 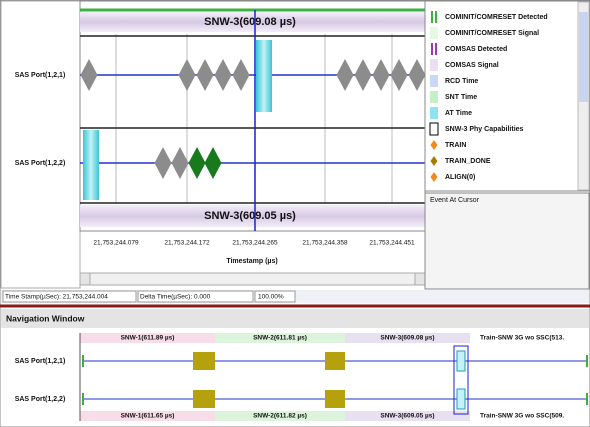 What do you see at coordinates (40, 361) in the screenshot?
I see `nav-row-label: SAS Port(1,2,1)` at bounding box center [40, 361].